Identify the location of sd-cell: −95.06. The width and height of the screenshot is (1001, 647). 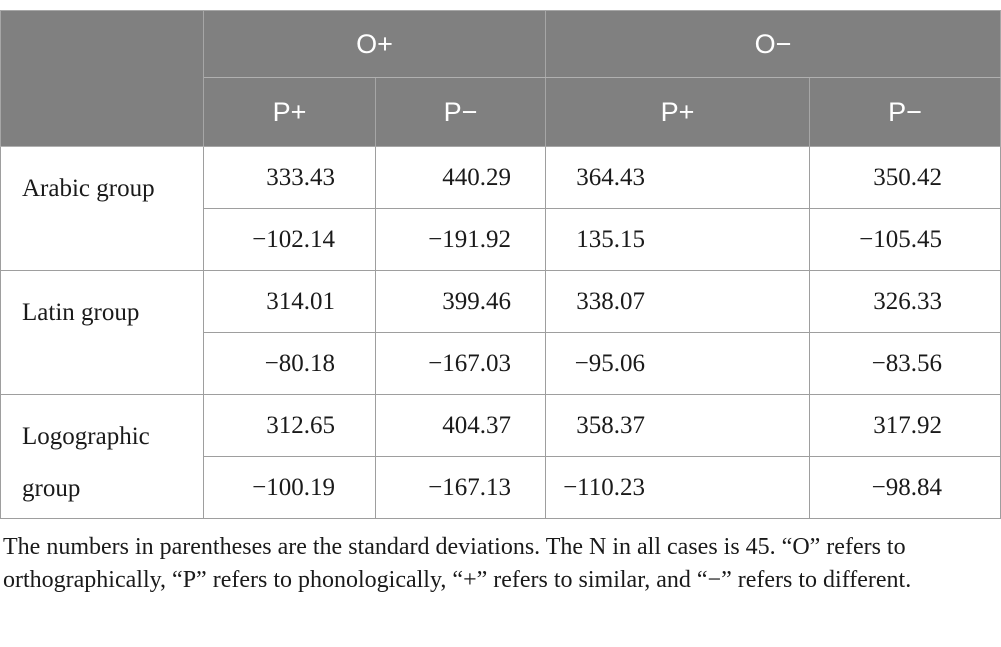
(677, 363).